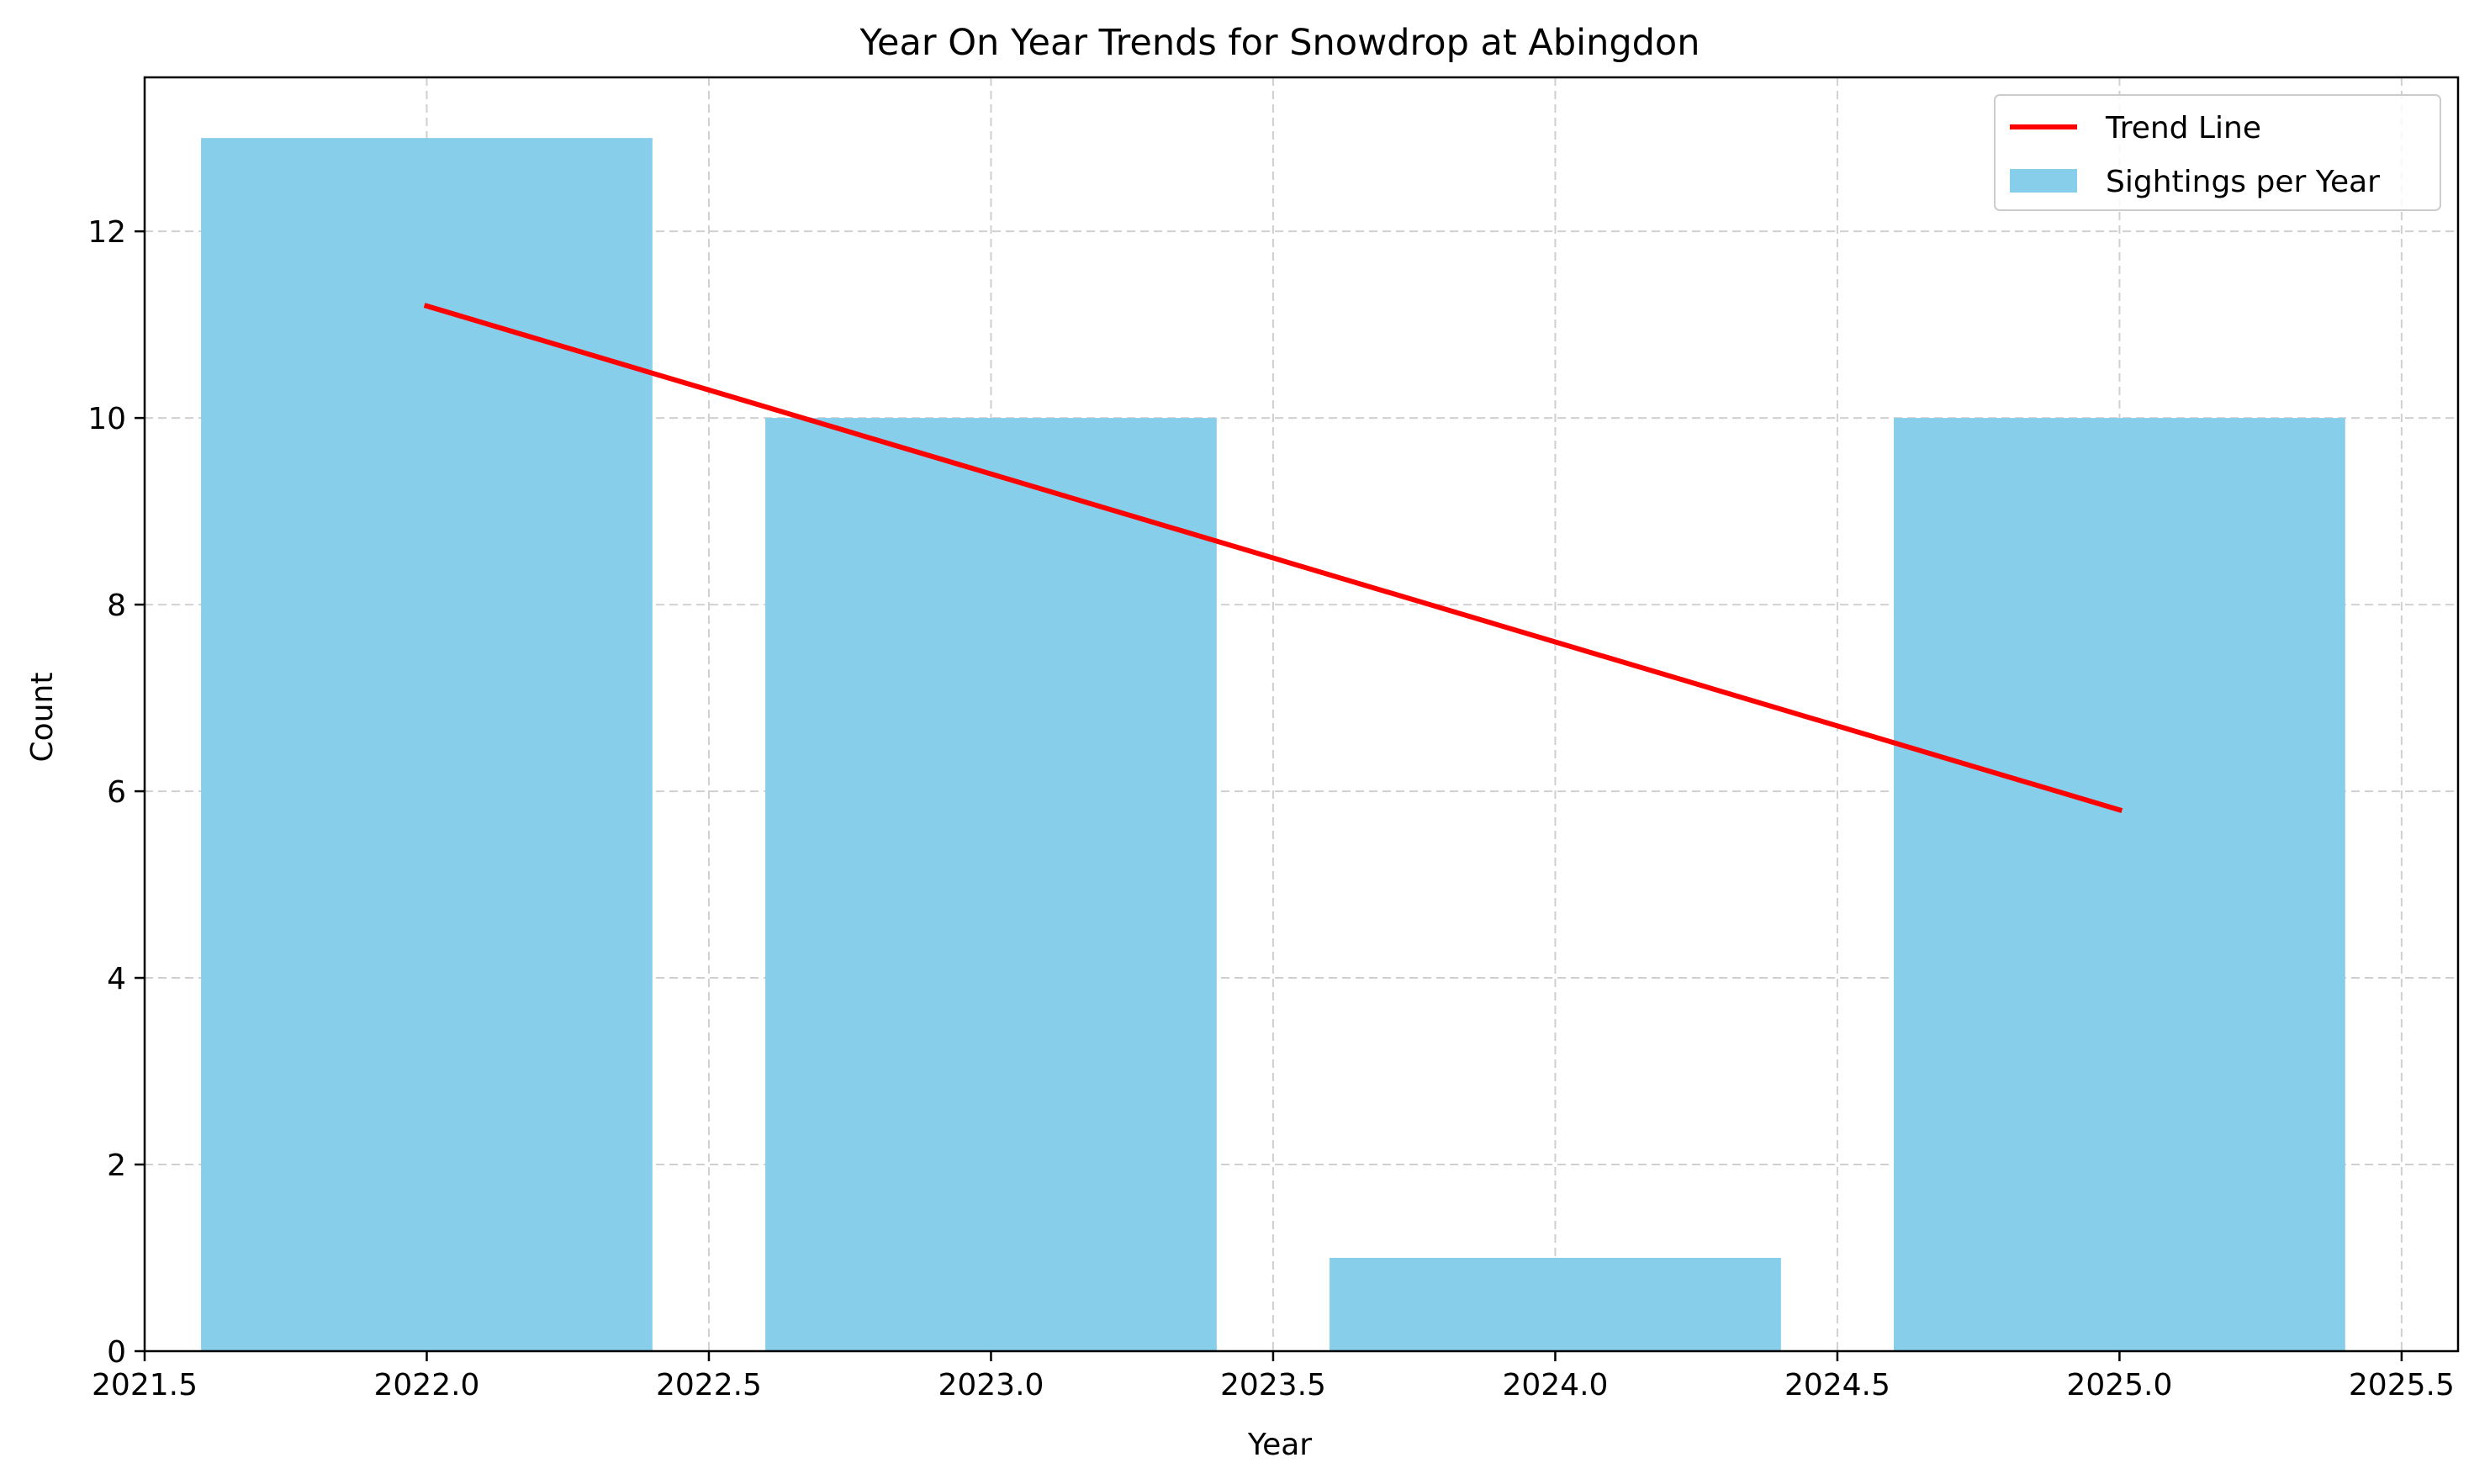  I want to click on y-tick-label: 4, so click(116, 979).